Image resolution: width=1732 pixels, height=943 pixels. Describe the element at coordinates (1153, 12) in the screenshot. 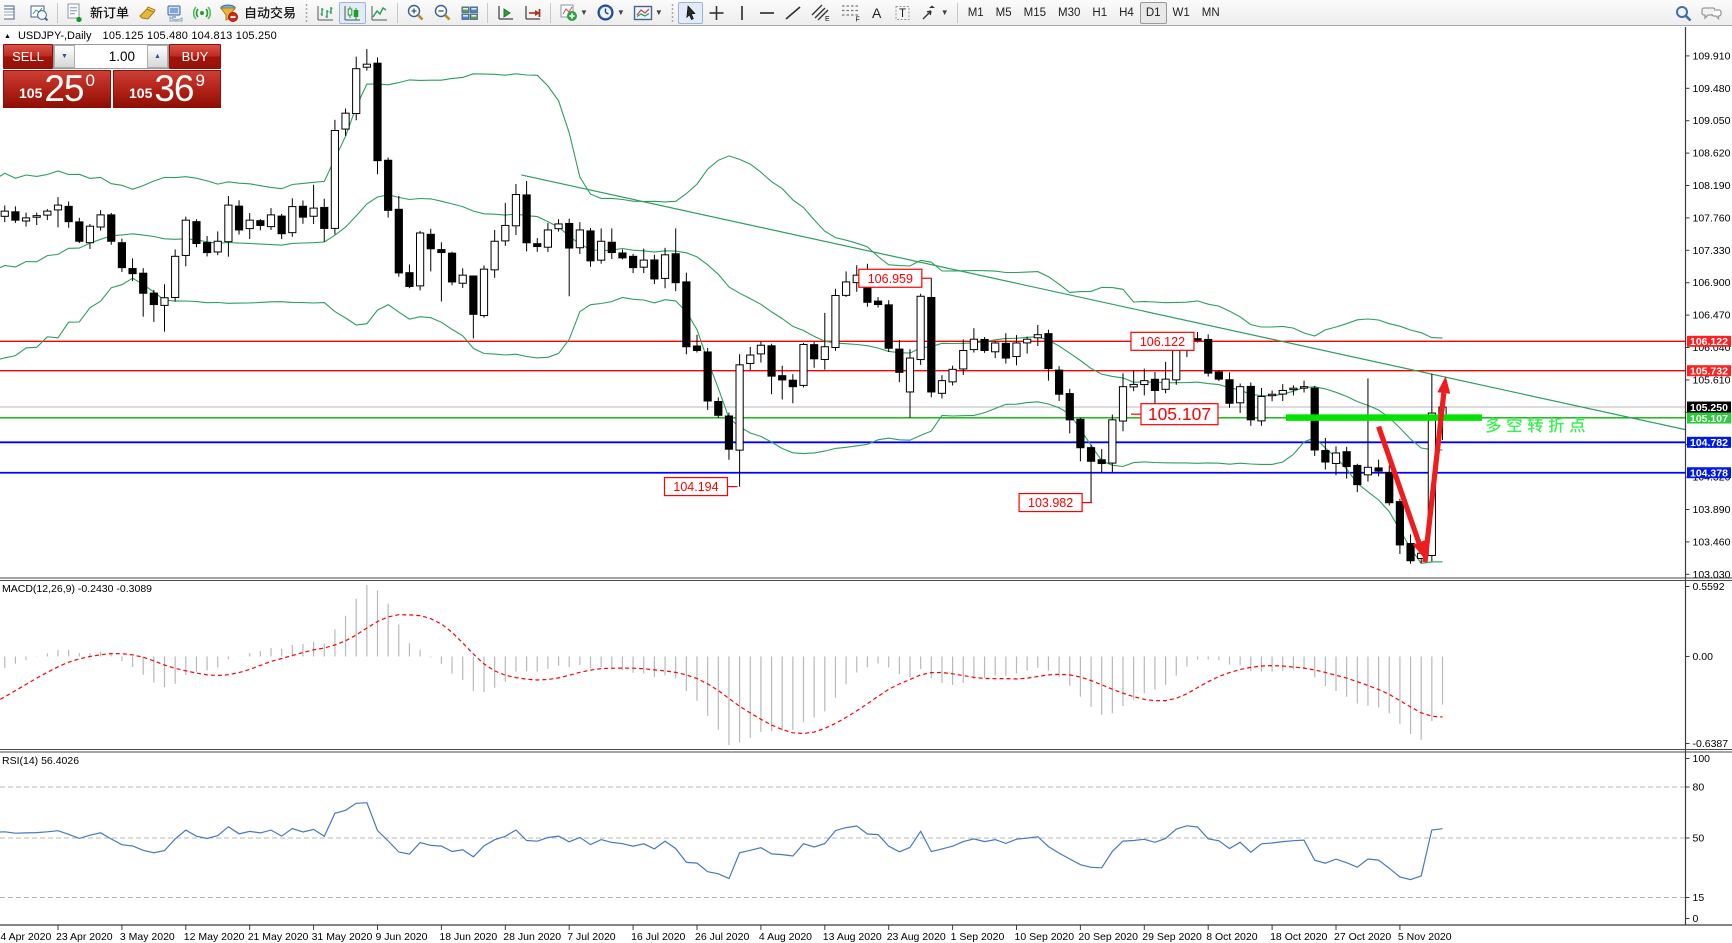

I see `timeframe-d1-button: D1` at that location.